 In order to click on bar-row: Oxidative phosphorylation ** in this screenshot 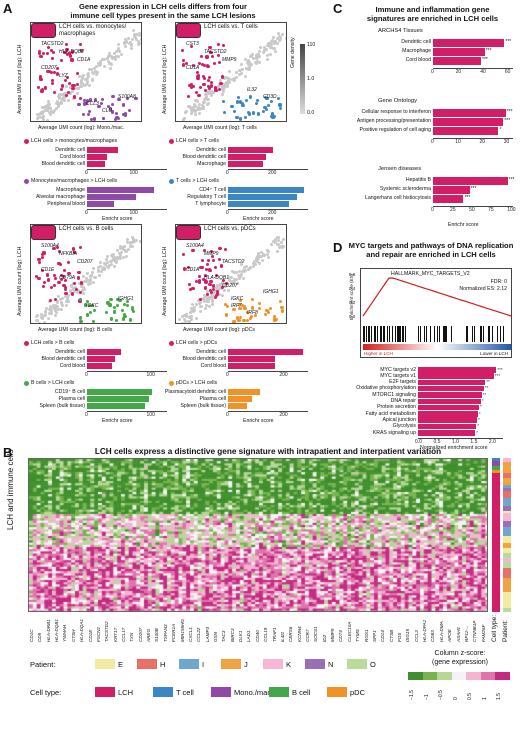, I will do `click(429, 388)`.